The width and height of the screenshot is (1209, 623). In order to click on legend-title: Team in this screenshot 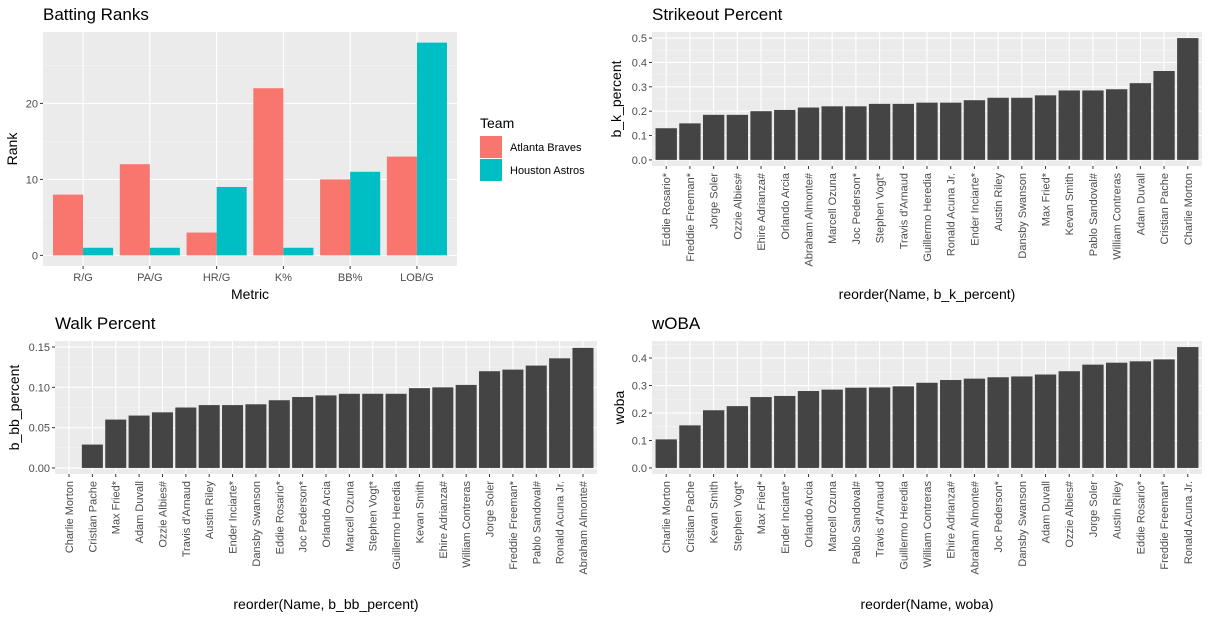, I will do `click(497, 123)`.